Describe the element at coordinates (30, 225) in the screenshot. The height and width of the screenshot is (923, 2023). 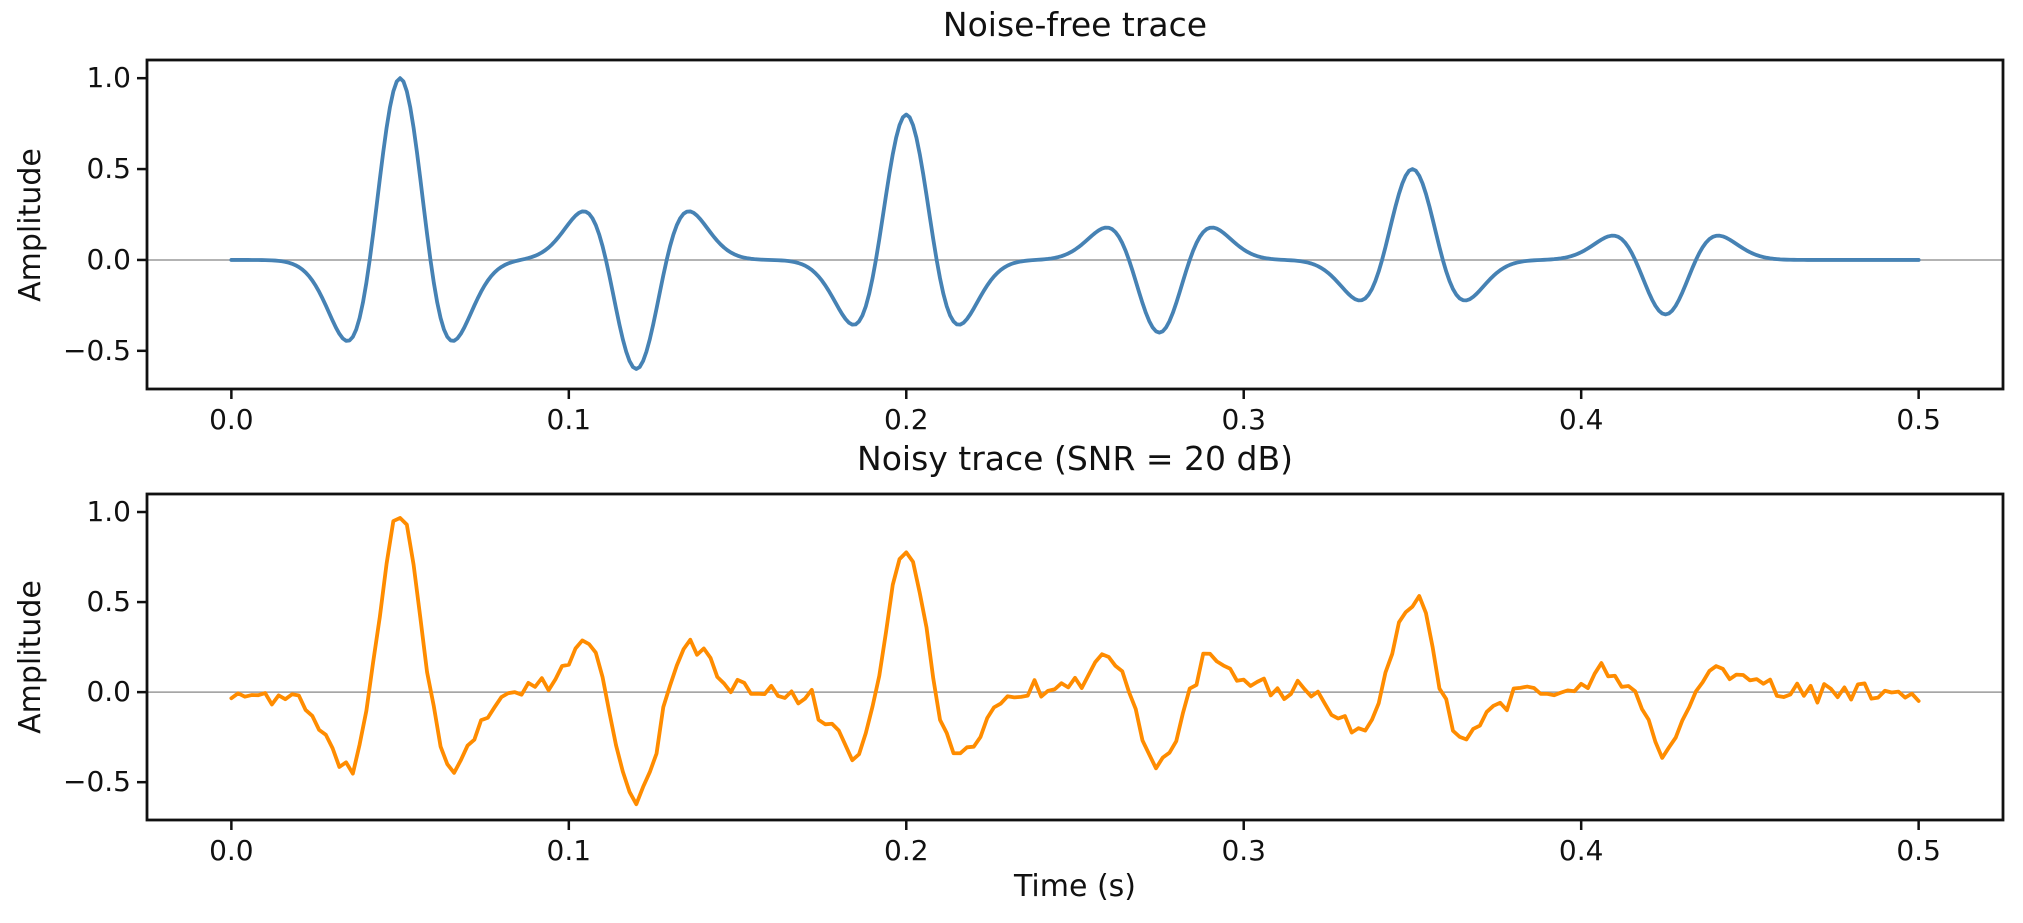
I see `subplot-noise-free-y-axis-label: Amplitude` at that location.